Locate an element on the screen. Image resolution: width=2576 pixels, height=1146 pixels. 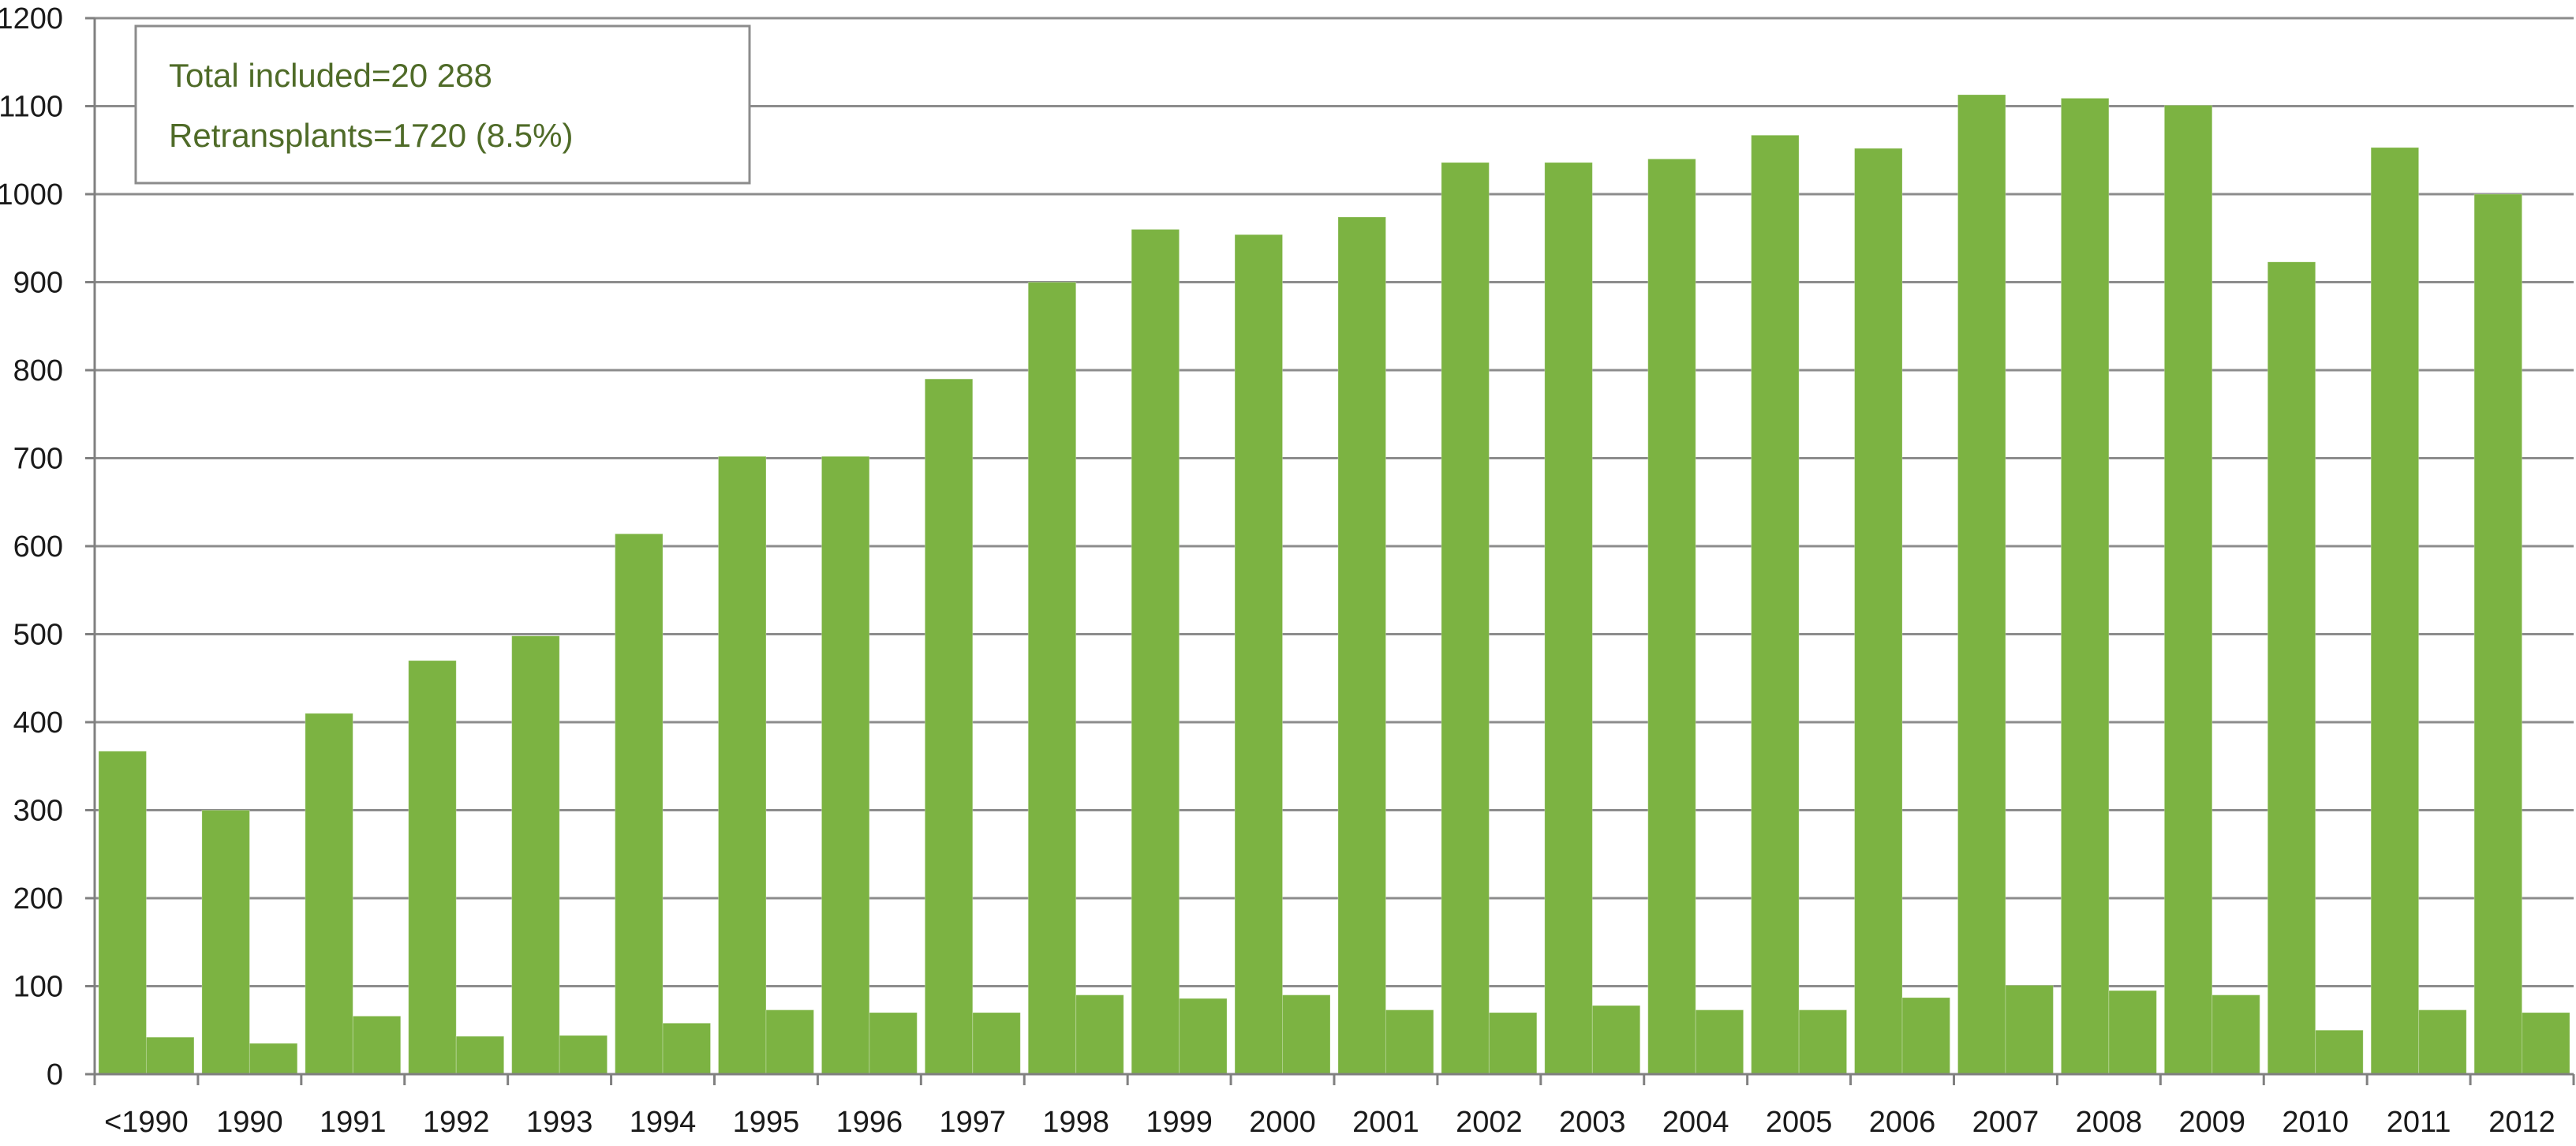
annotation-total-text: Total included=20 288 is located at coordinates (330, 75).